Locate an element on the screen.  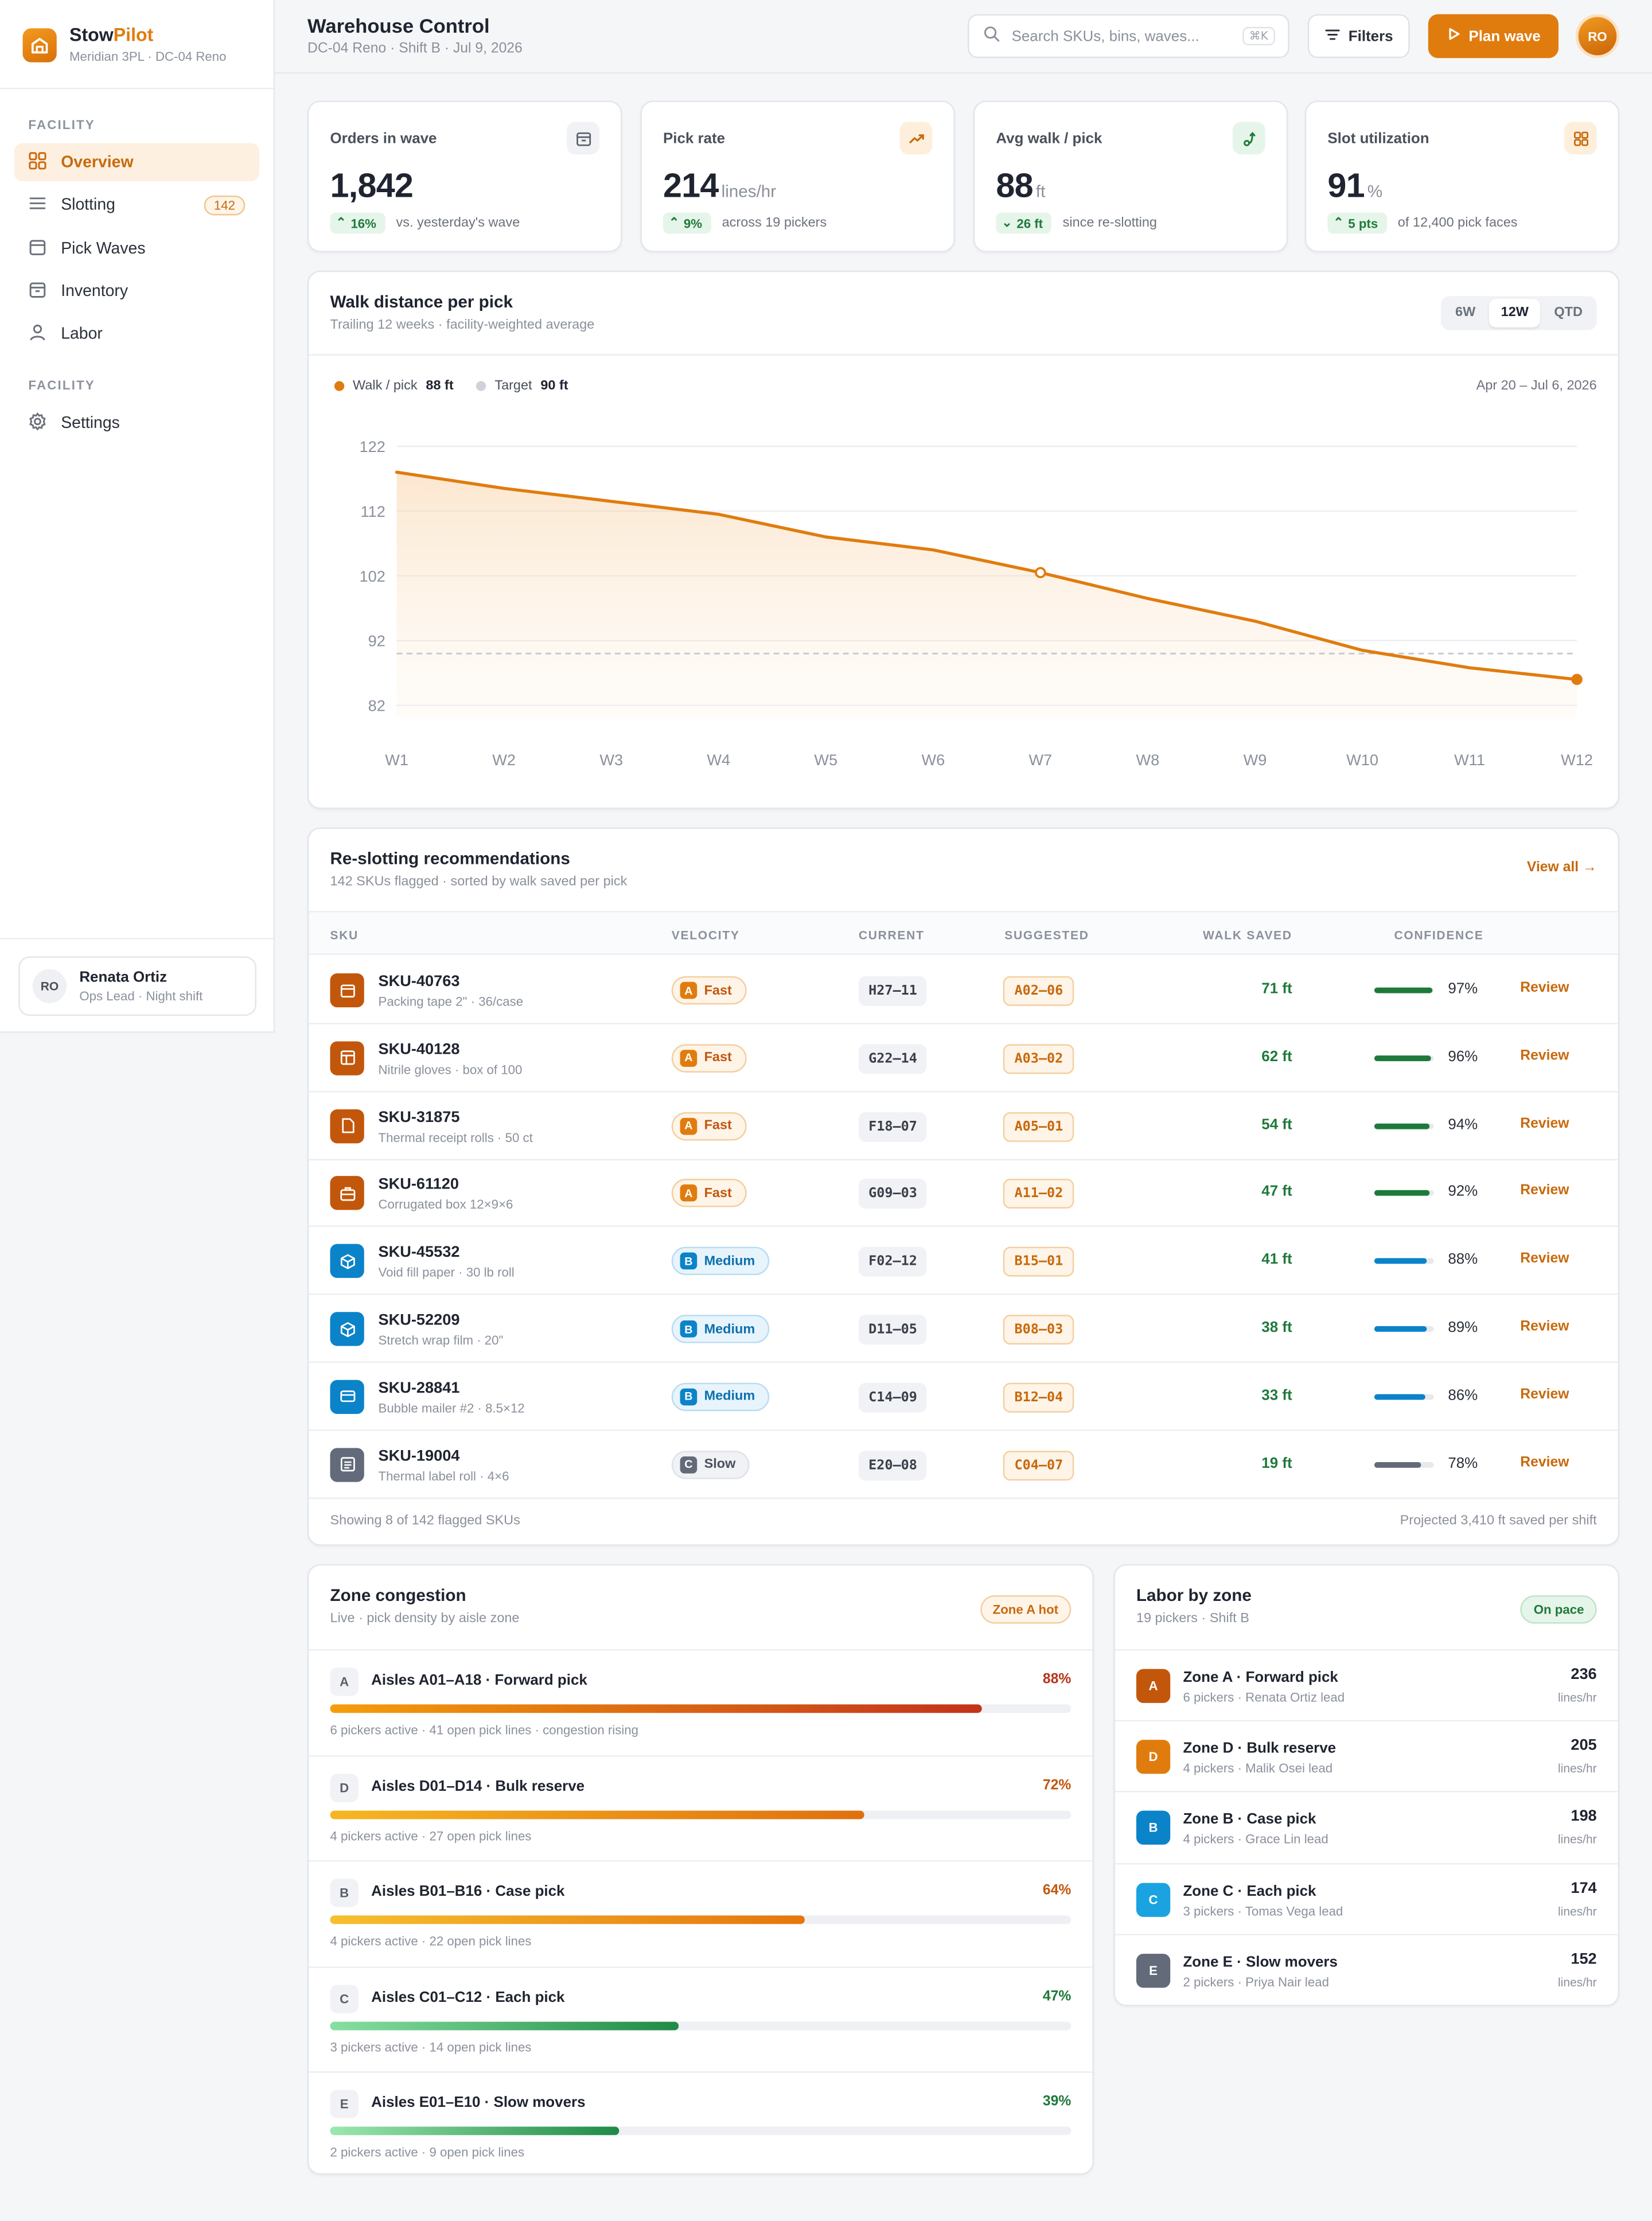
sidebar-item-slotting: Slotting 142 is located at coordinates (136, 205).